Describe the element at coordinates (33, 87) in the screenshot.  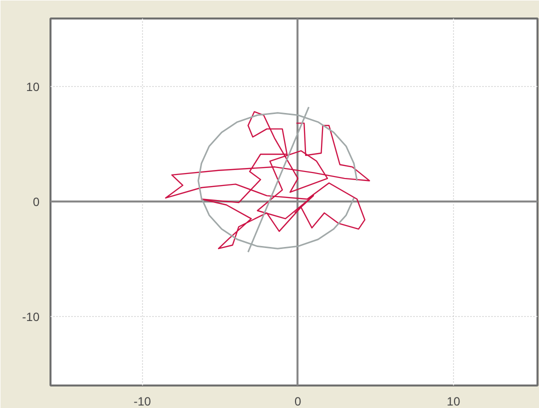
I see `y-tick-label: 10` at that location.